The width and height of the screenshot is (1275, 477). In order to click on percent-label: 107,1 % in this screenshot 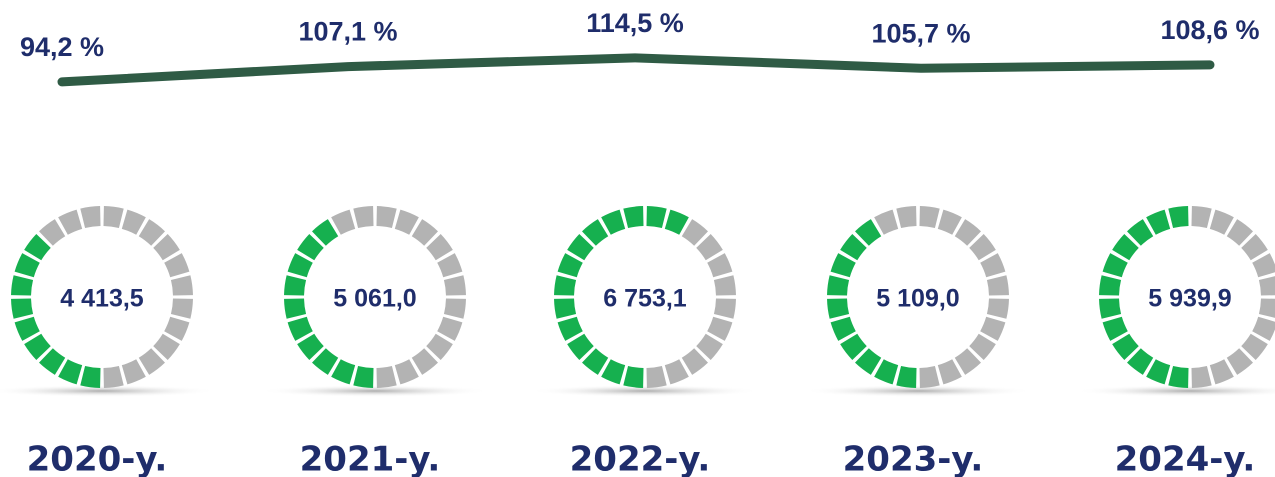, I will do `click(347, 32)`.